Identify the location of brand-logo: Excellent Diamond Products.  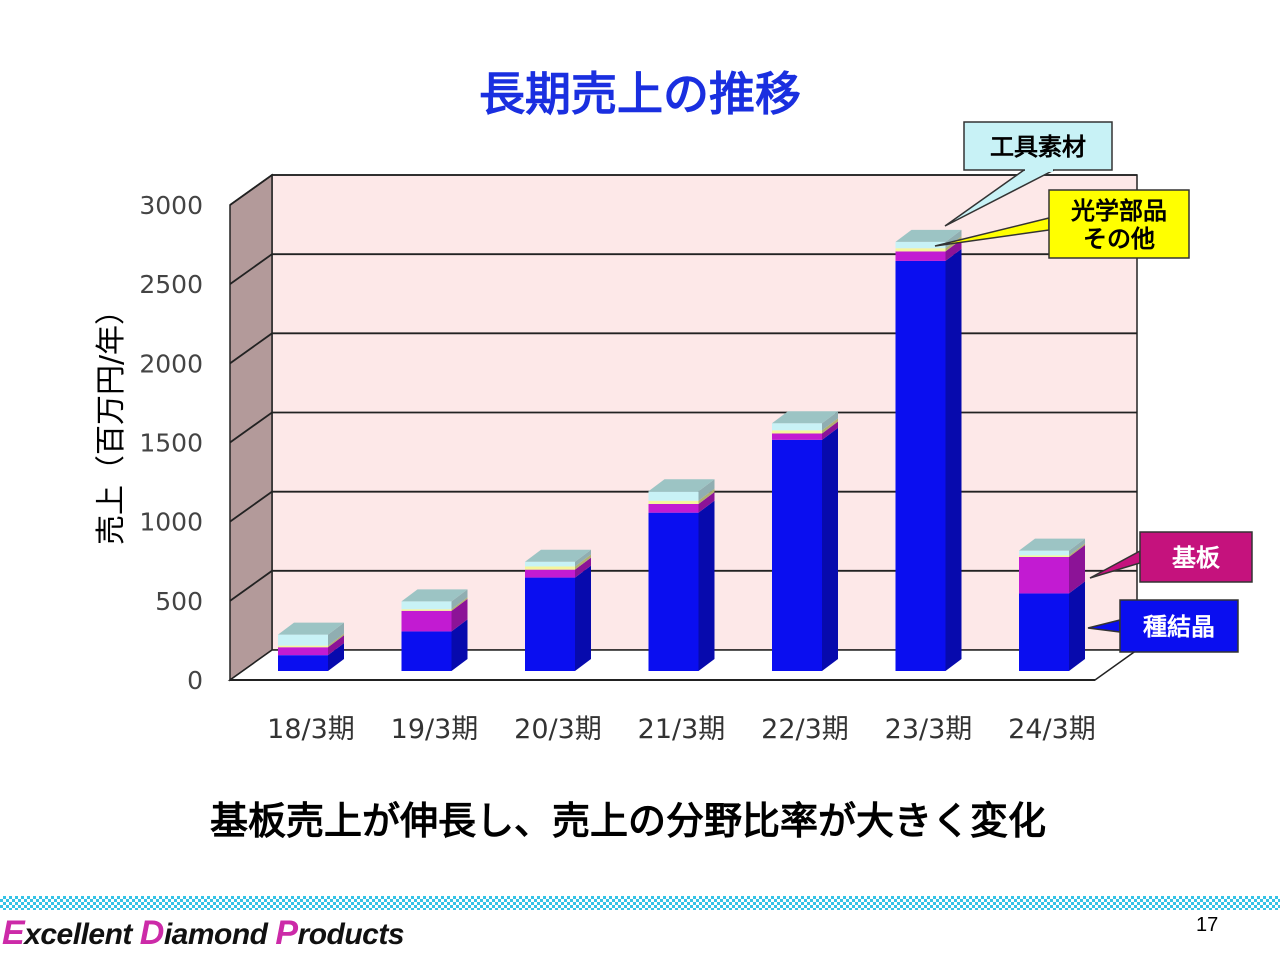
(203, 933).